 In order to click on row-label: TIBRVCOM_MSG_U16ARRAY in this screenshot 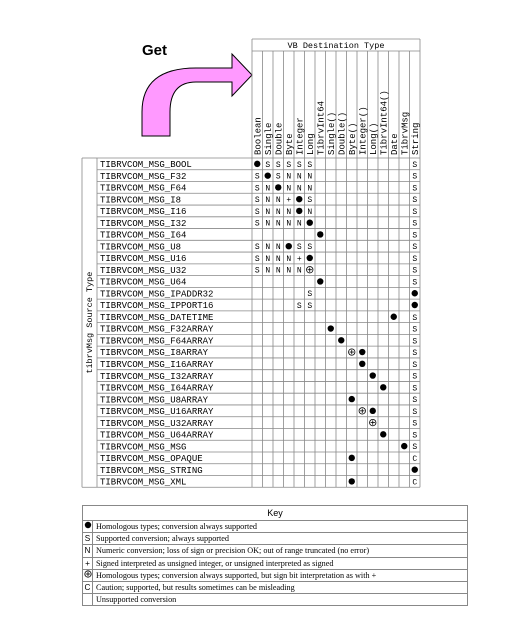, I will do `click(157, 412)`.